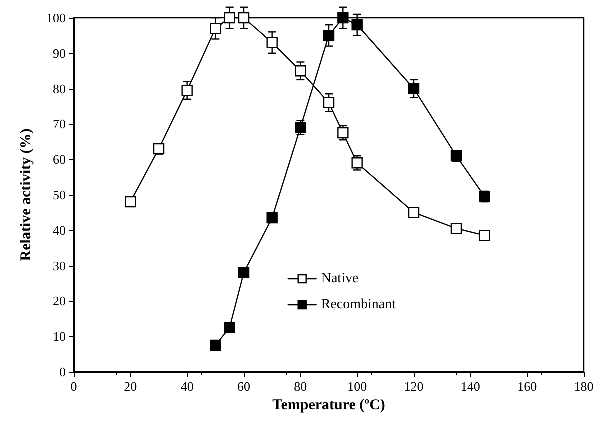 The image size is (601, 422). What do you see at coordinates (59, 124) in the screenshot?
I see `y-tick-label: 70` at bounding box center [59, 124].